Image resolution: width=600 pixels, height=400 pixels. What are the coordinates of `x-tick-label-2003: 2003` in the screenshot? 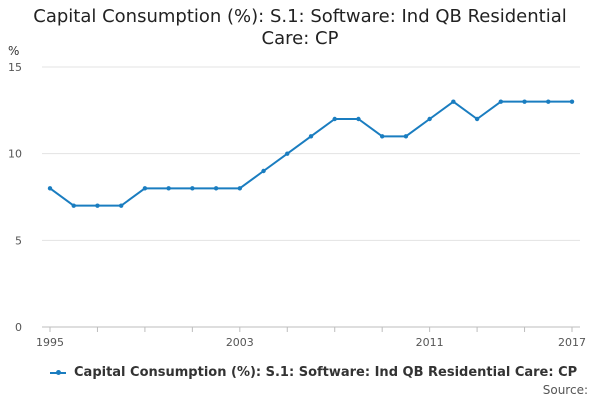 It's located at (240, 342).